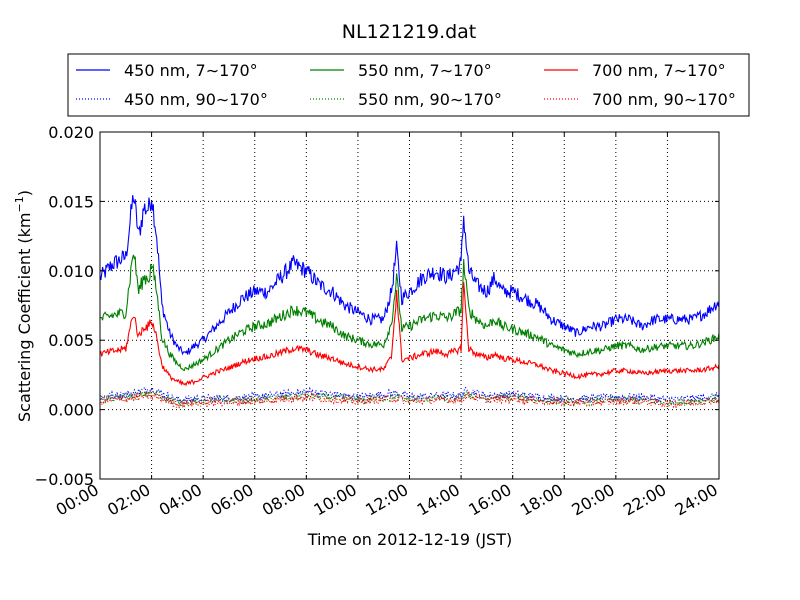  I want to click on chart-title: NL121219.dat, so click(409, 32).